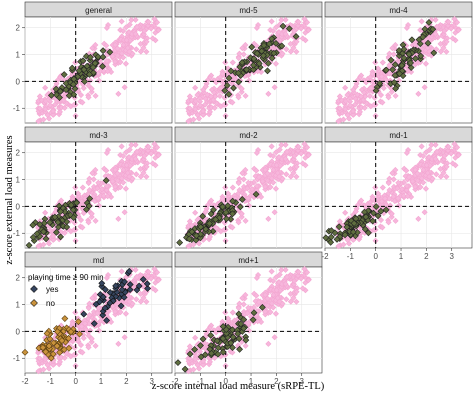  What do you see at coordinates (50, 303) in the screenshot?
I see `legend-label-no: no` at bounding box center [50, 303].